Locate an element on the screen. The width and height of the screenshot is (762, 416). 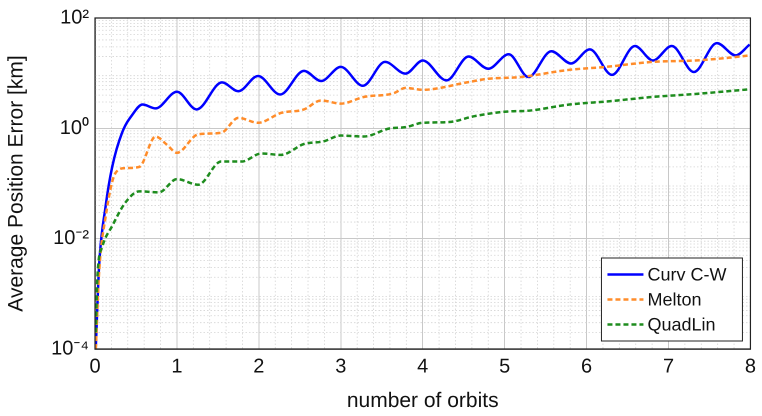
legend-label: Melton is located at coordinates (674, 299).